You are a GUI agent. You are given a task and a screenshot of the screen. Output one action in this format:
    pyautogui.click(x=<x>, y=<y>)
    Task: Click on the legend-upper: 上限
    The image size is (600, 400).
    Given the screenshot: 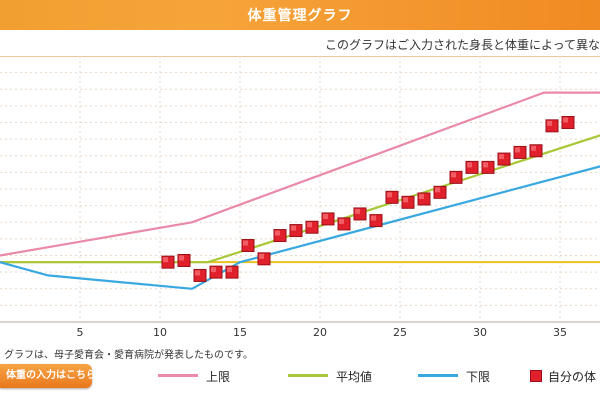 What is the action you would take?
    pyautogui.click(x=194, y=376)
    